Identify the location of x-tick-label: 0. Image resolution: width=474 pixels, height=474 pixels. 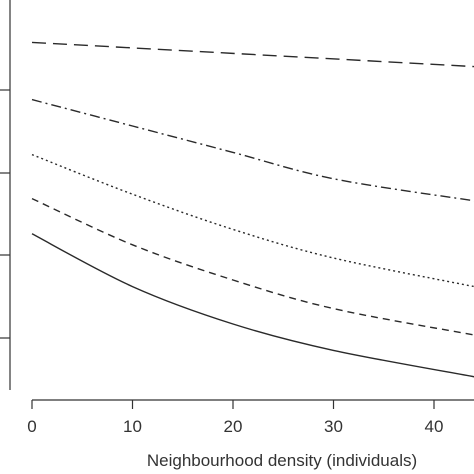
(31, 426).